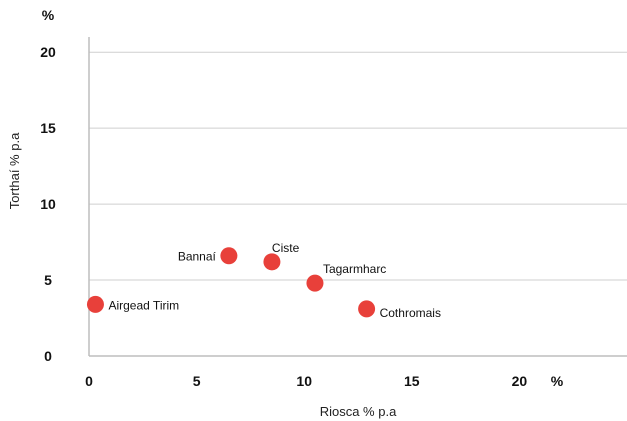 This screenshot has height=421, width=627. I want to click on x-tick-label: 15, so click(412, 381).